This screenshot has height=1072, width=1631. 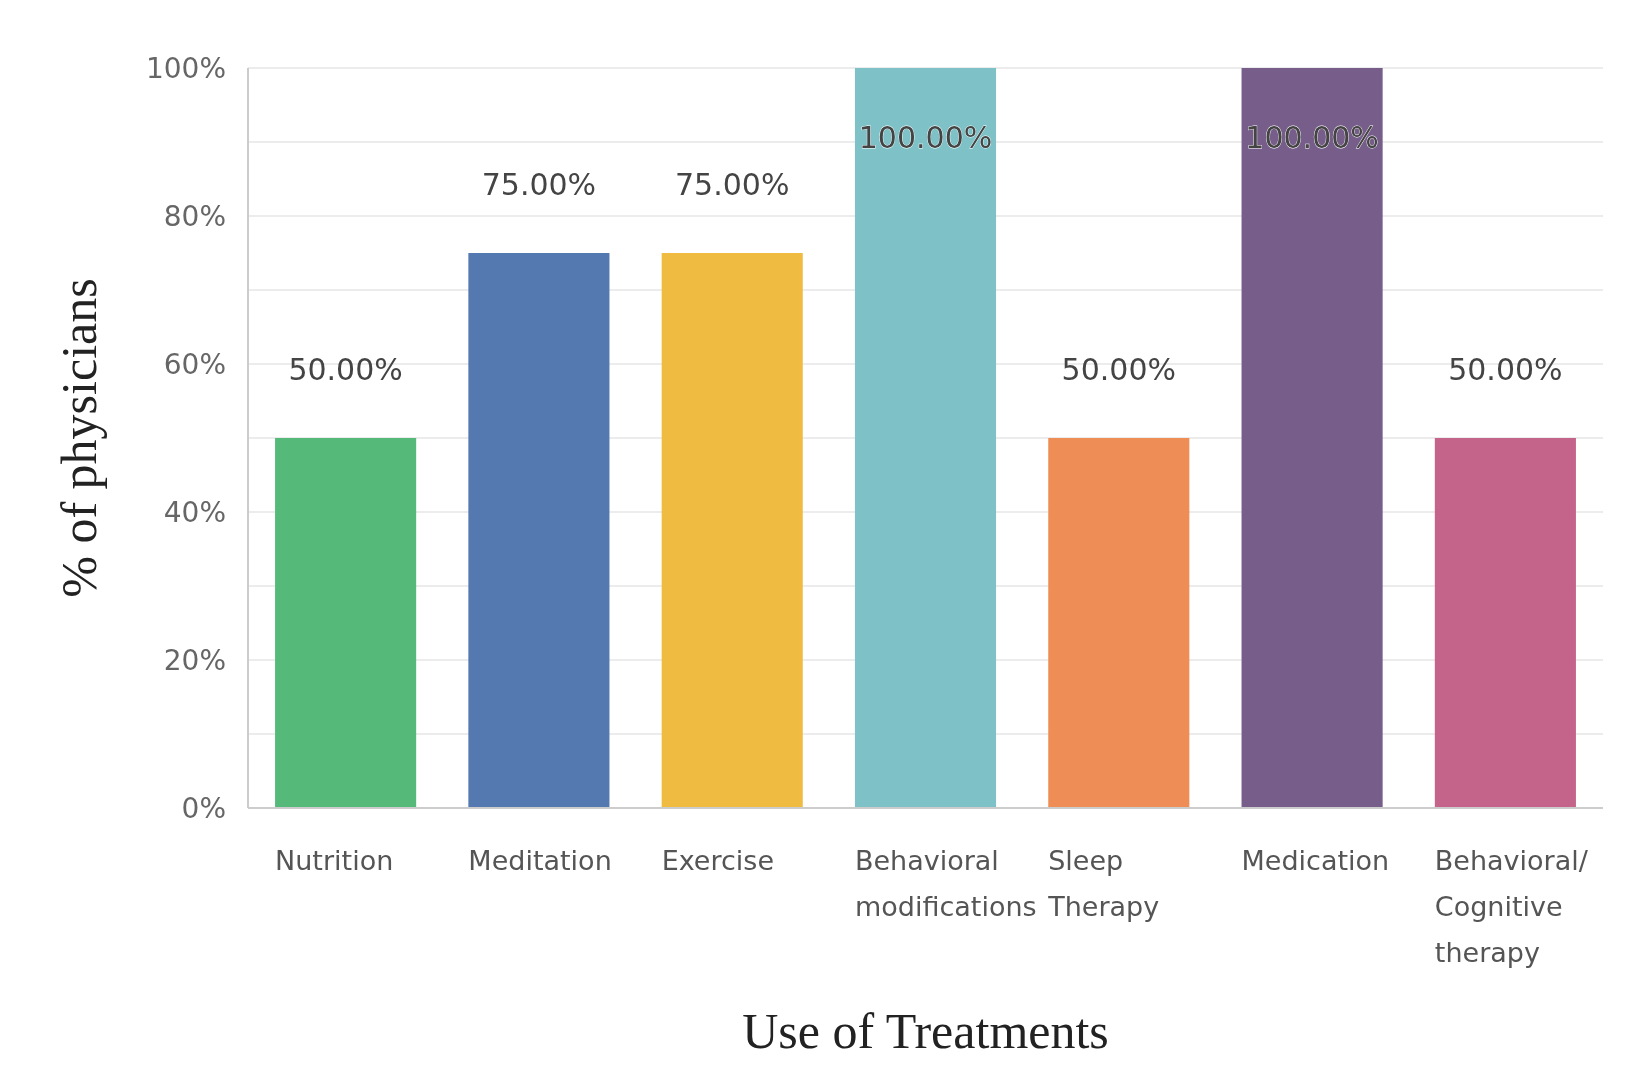 I want to click on x-tick-label: Meditation, so click(x=540, y=860).